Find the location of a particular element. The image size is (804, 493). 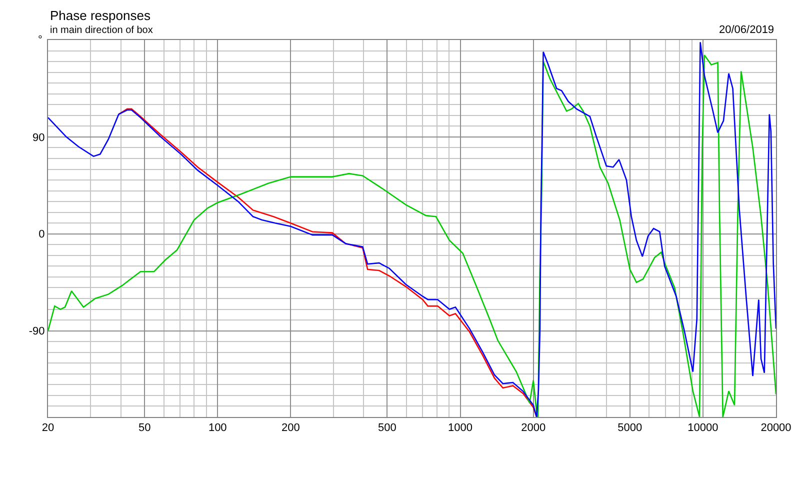

x-tick-label: 200 is located at coordinates (290, 428).